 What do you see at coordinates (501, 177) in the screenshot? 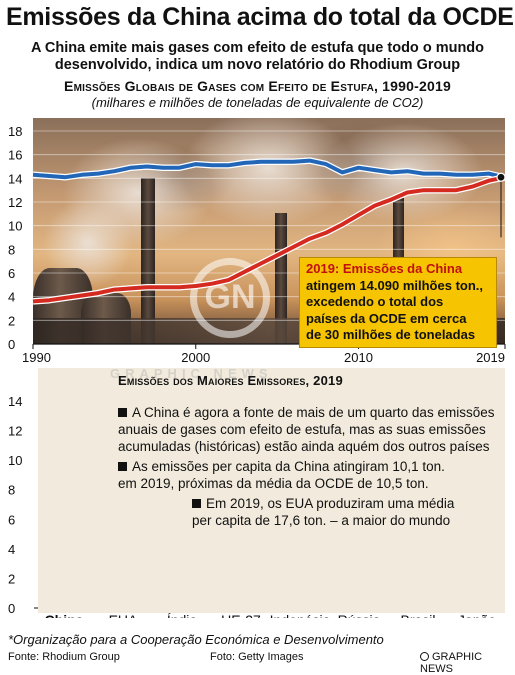
I see `crossover-point` at bounding box center [501, 177].